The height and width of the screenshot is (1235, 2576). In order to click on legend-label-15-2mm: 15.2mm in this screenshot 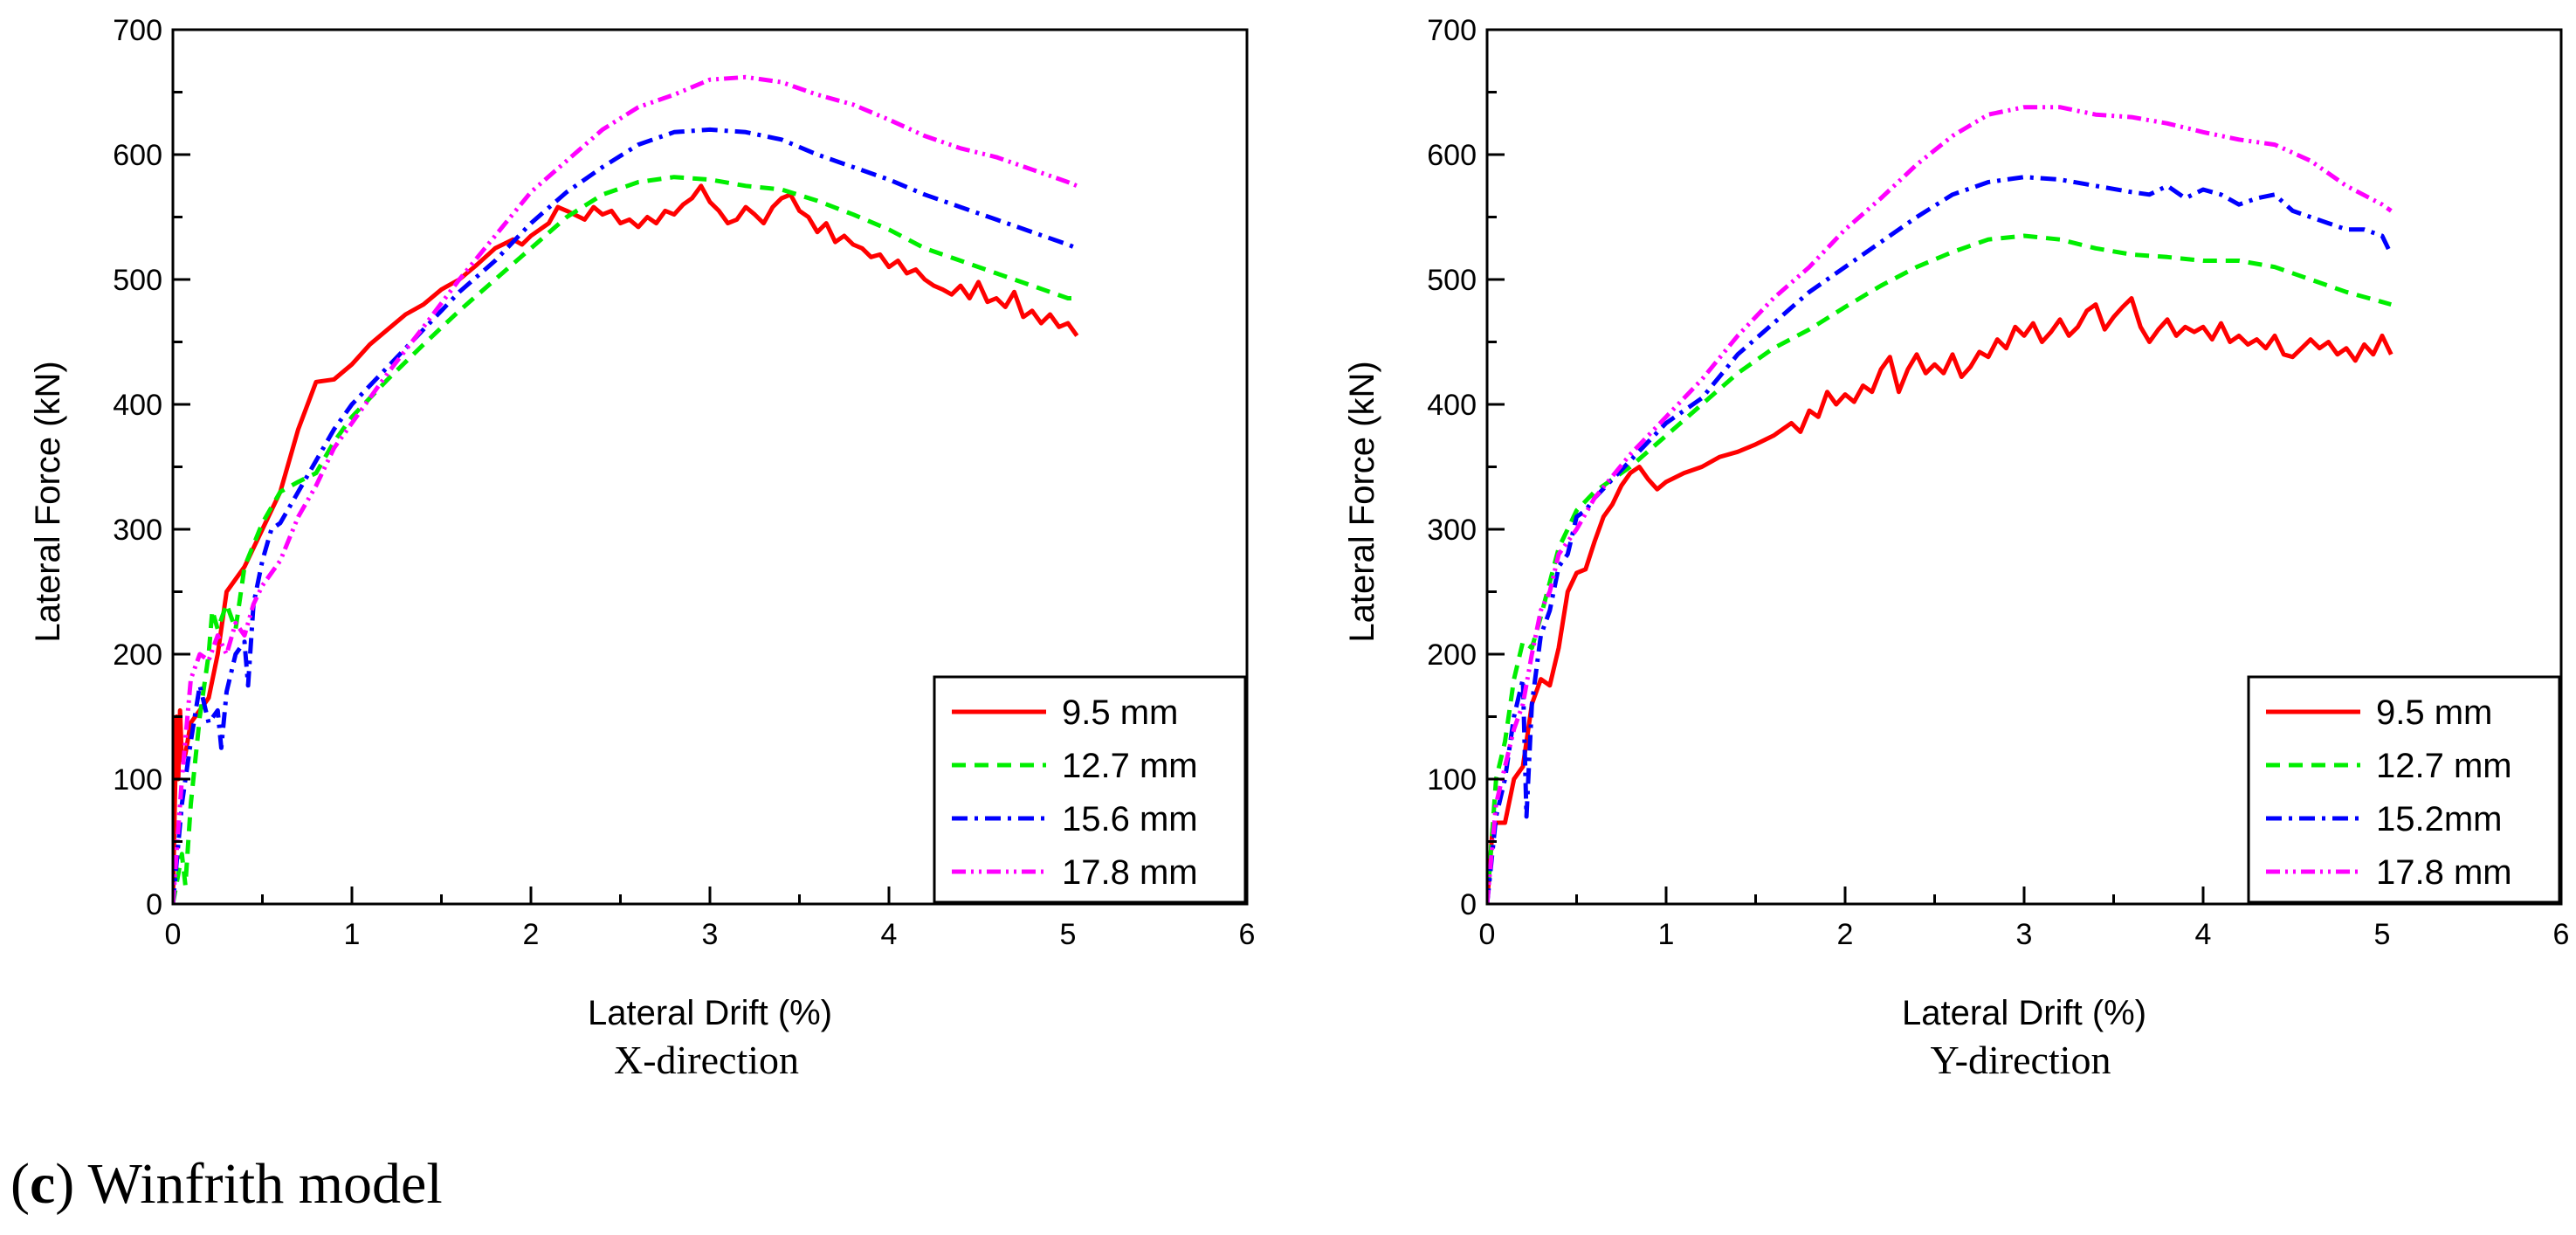, I will do `click(2439, 819)`.